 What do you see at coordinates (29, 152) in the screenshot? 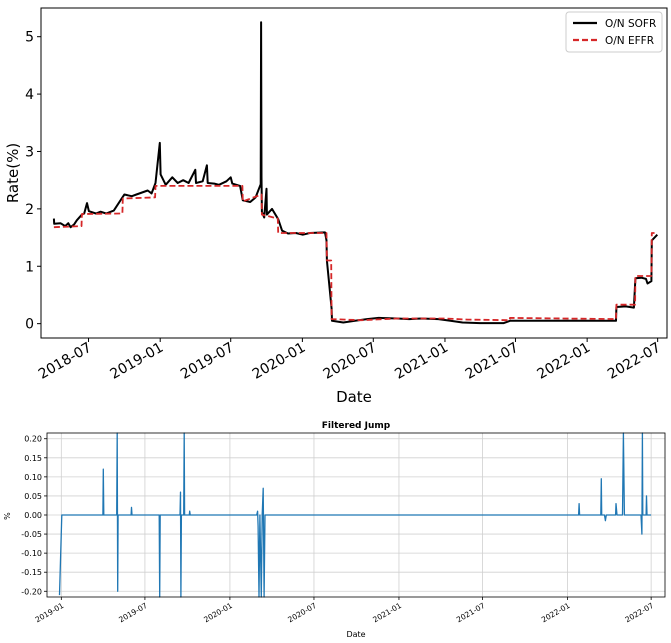
I see `top-ytick-label: 3` at bounding box center [29, 152].